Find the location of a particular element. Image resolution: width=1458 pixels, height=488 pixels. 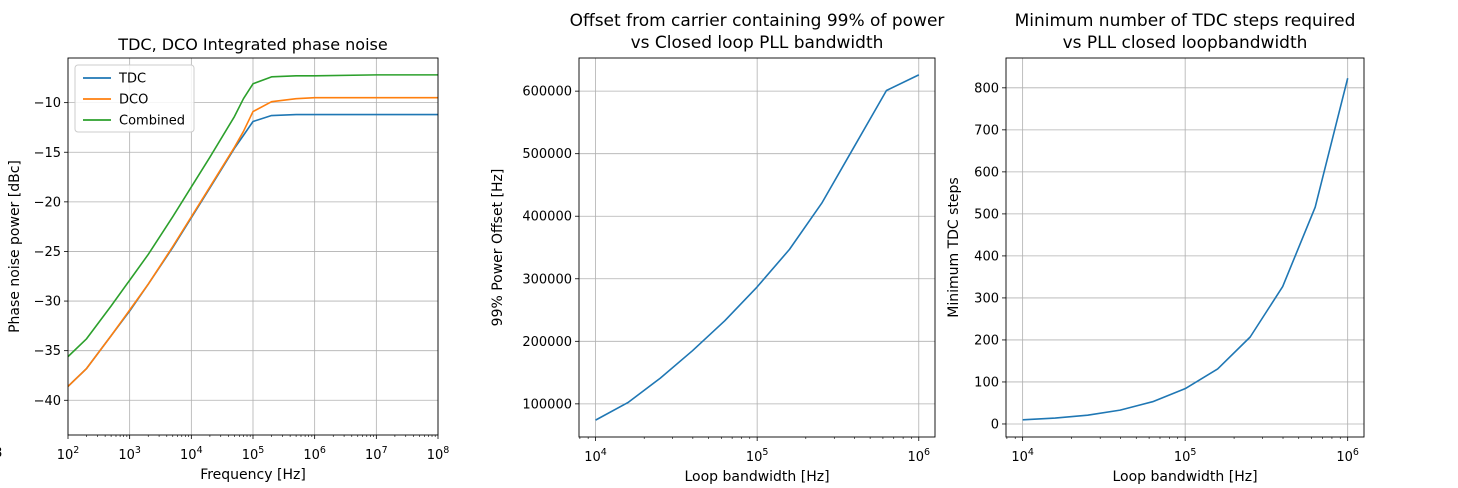

legend-label: DCO is located at coordinates (133, 100).